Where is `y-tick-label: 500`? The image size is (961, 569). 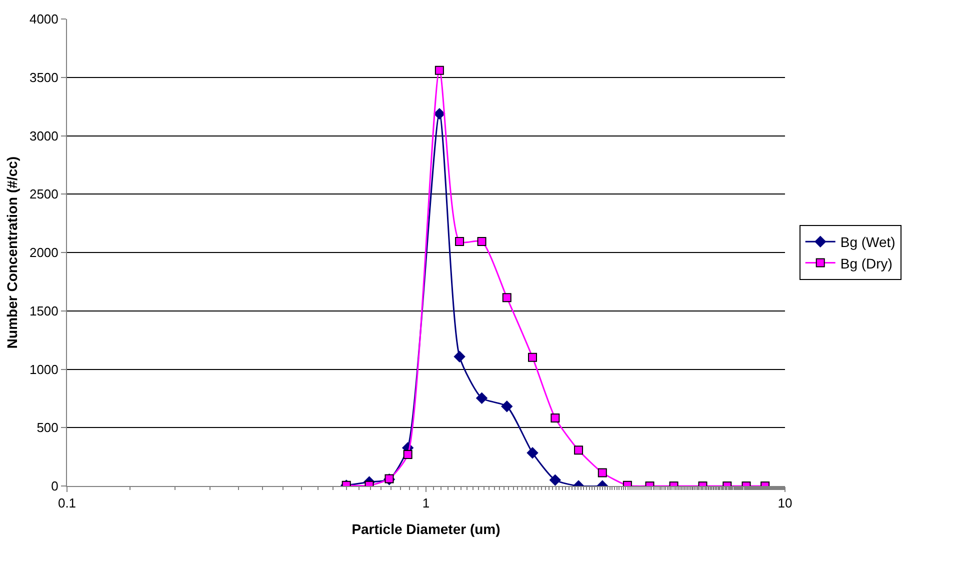 y-tick-label: 500 is located at coordinates (47, 428).